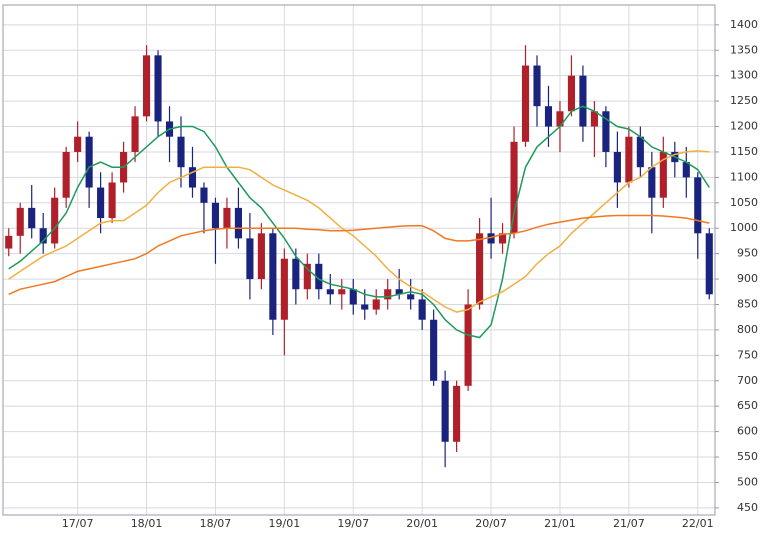  Describe the element at coordinates (747, 253) in the screenshot. I see `y-tick-label: 950` at that location.